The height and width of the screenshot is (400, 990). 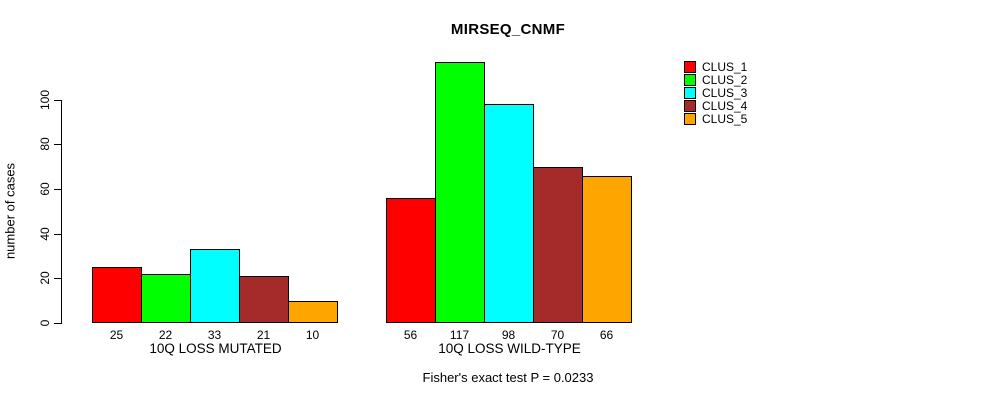 I want to click on legend-item: CLUS_4, so click(x=716, y=106).